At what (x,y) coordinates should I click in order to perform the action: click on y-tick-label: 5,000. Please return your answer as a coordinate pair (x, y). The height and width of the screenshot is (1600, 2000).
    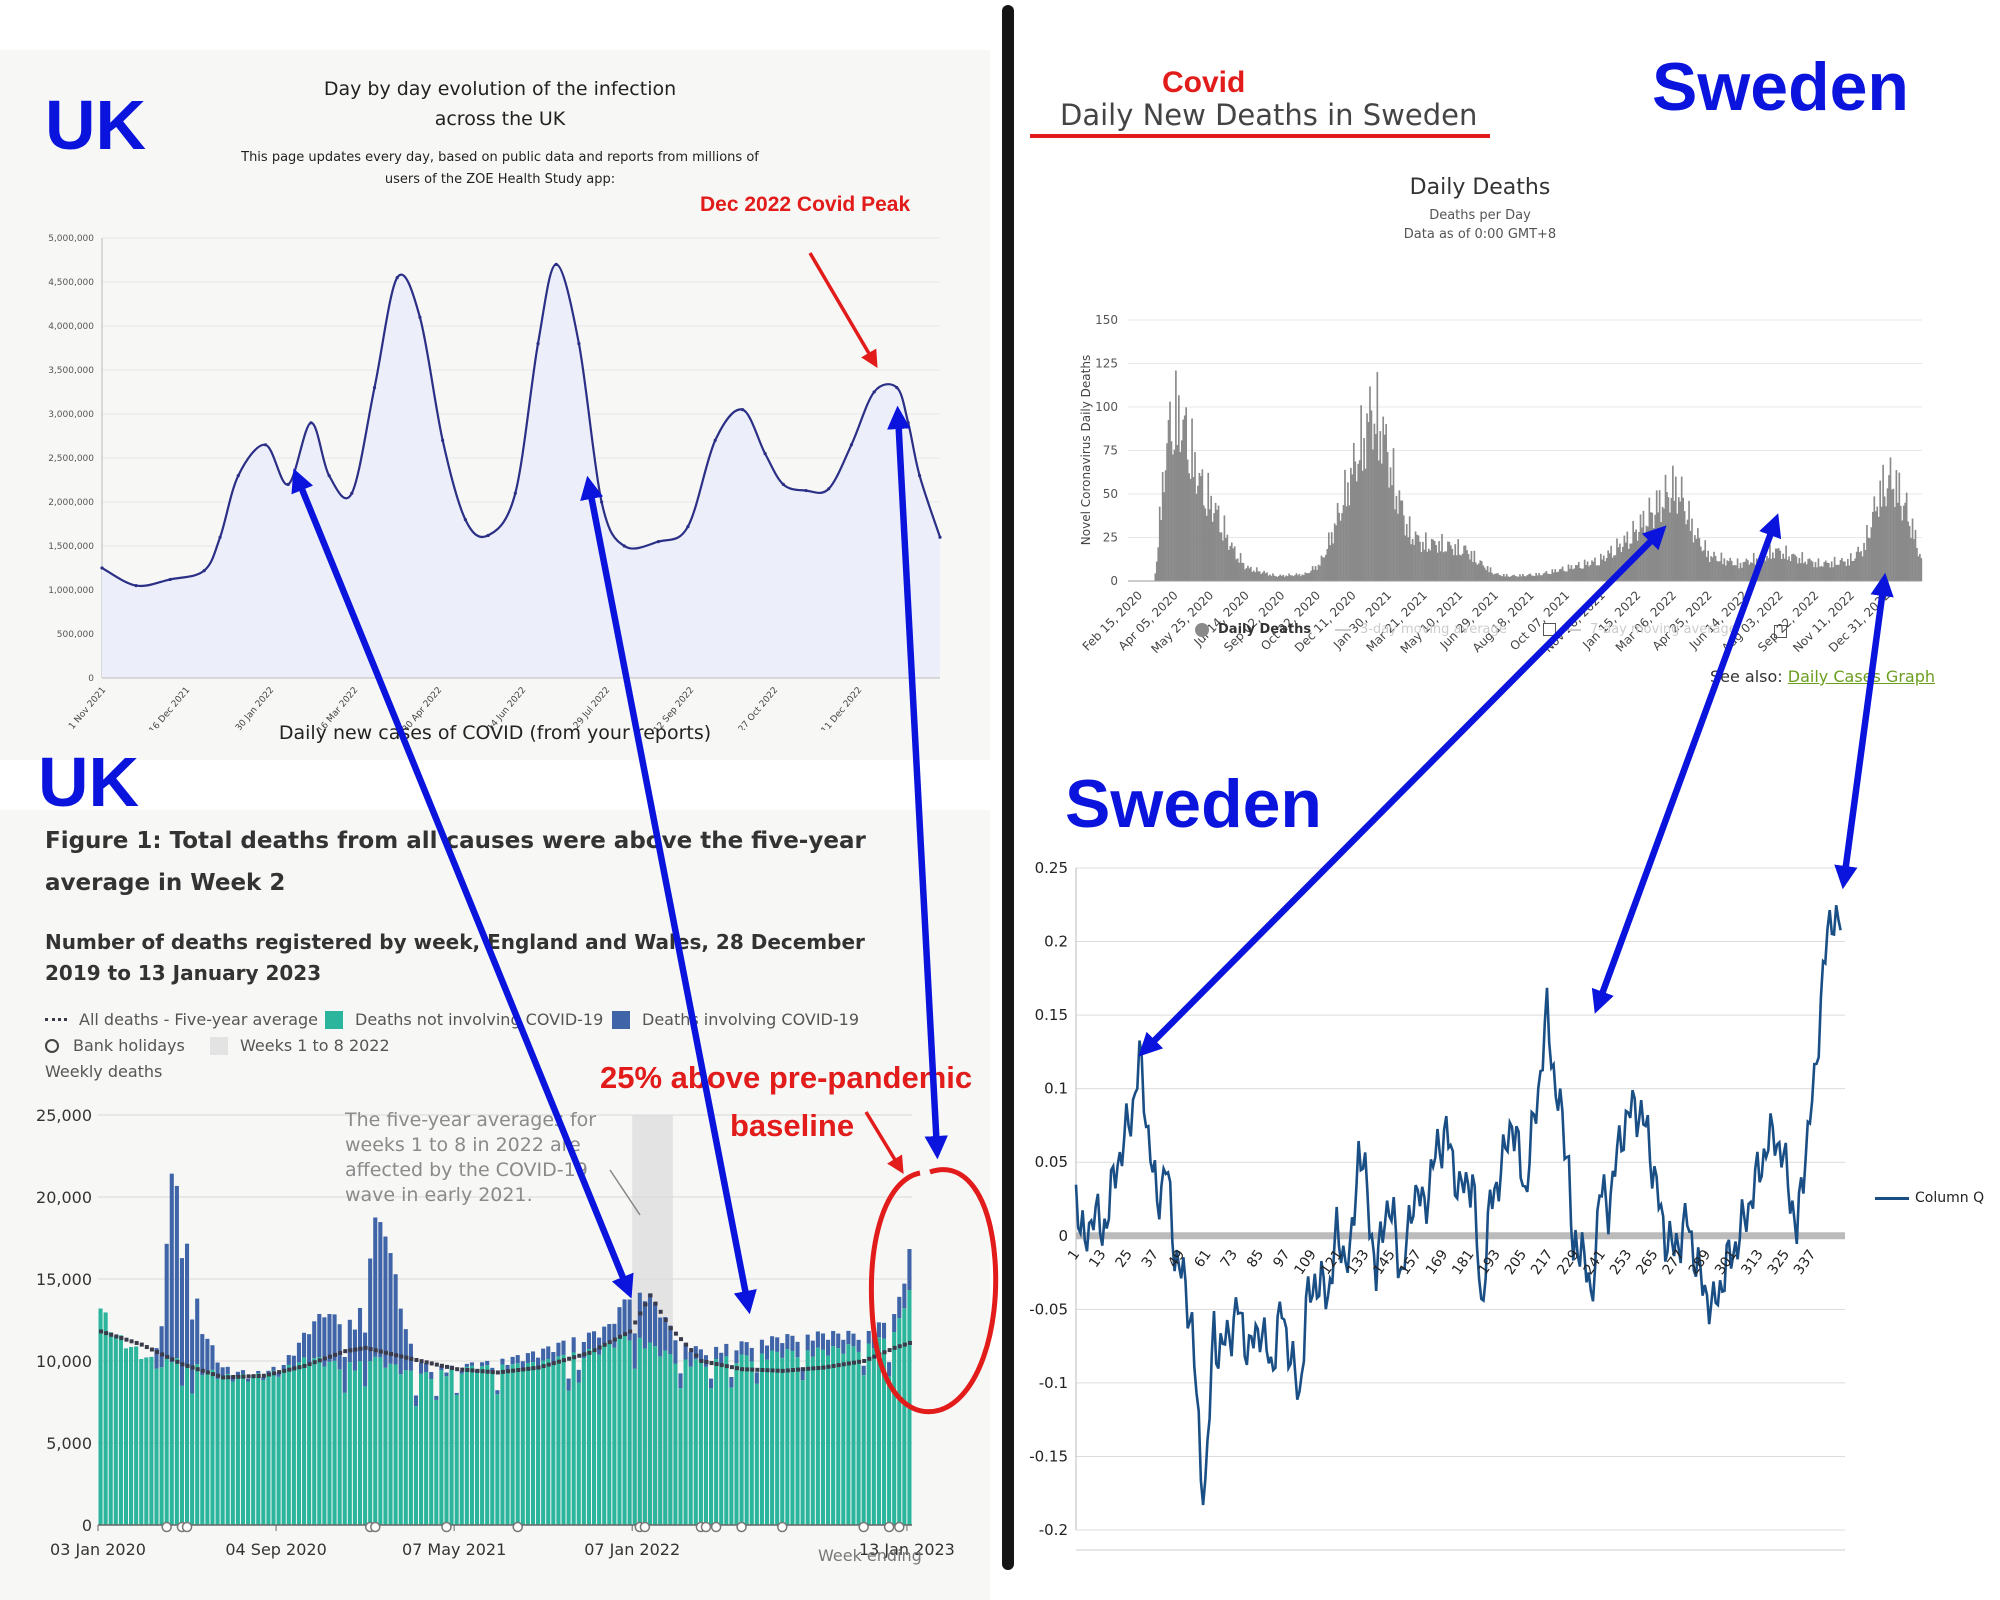
    Looking at the image, I should click on (69, 1443).